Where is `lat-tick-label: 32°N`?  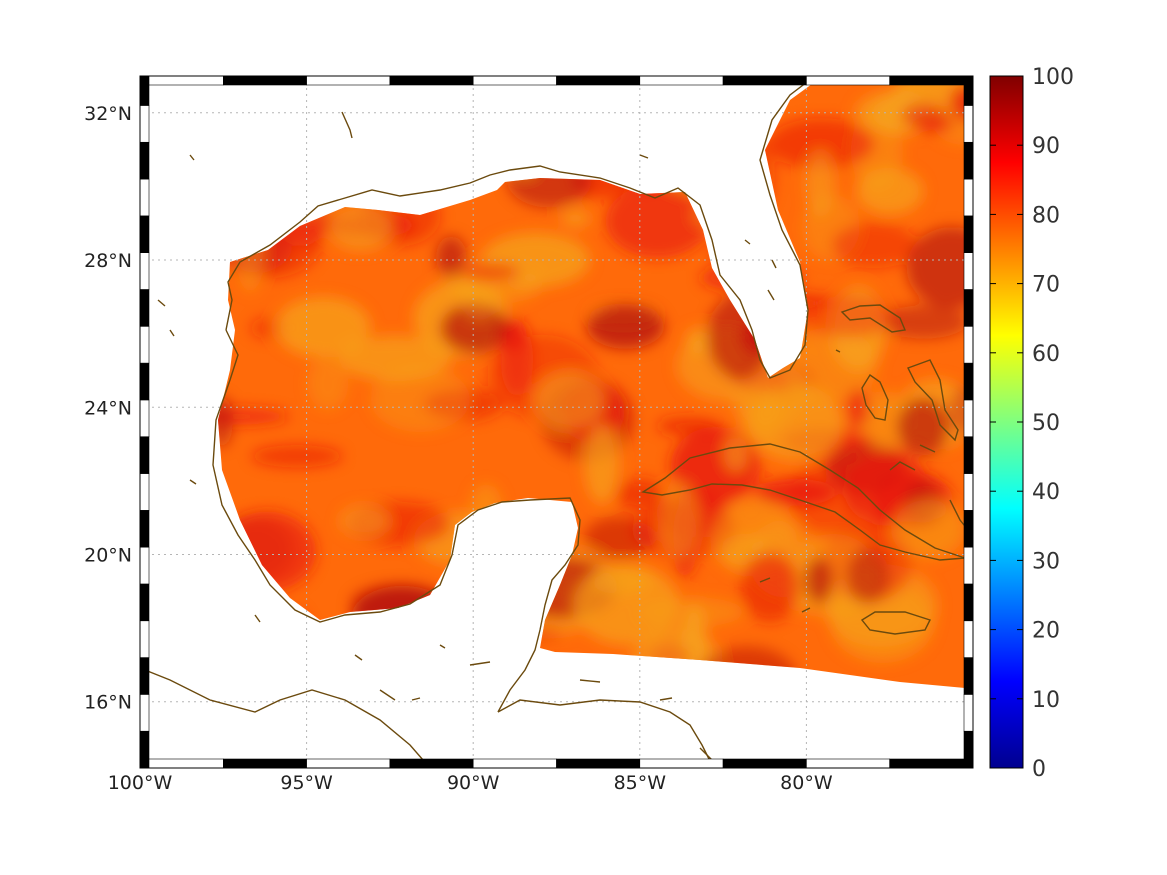 lat-tick-label: 32°N is located at coordinates (108, 114).